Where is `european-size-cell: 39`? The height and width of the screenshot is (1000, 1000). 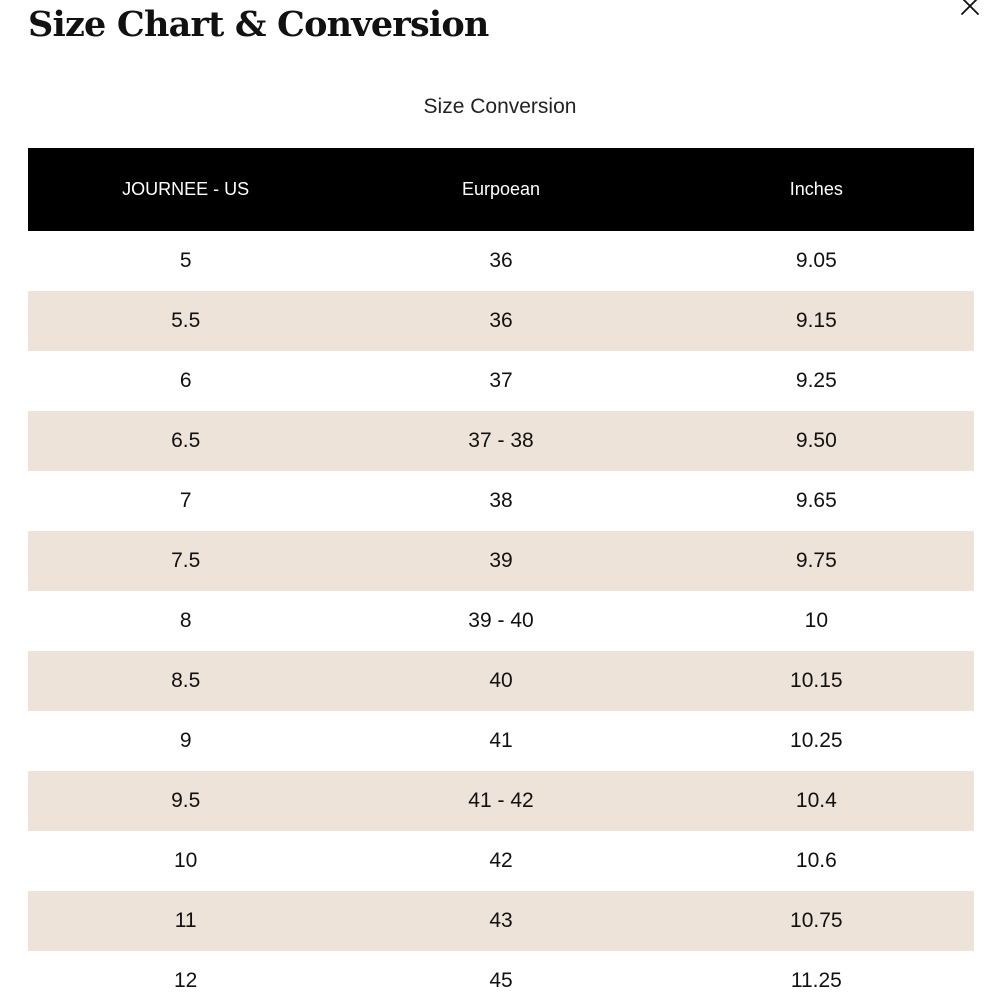
european-size-cell: 39 is located at coordinates (501, 561).